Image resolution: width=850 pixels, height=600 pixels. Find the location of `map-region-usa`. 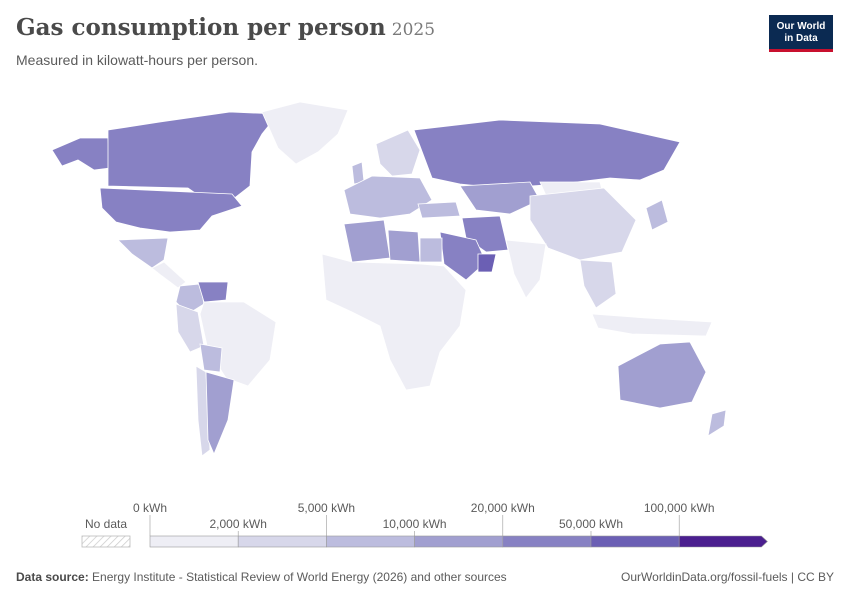

map-region-usa is located at coordinates (171, 210).